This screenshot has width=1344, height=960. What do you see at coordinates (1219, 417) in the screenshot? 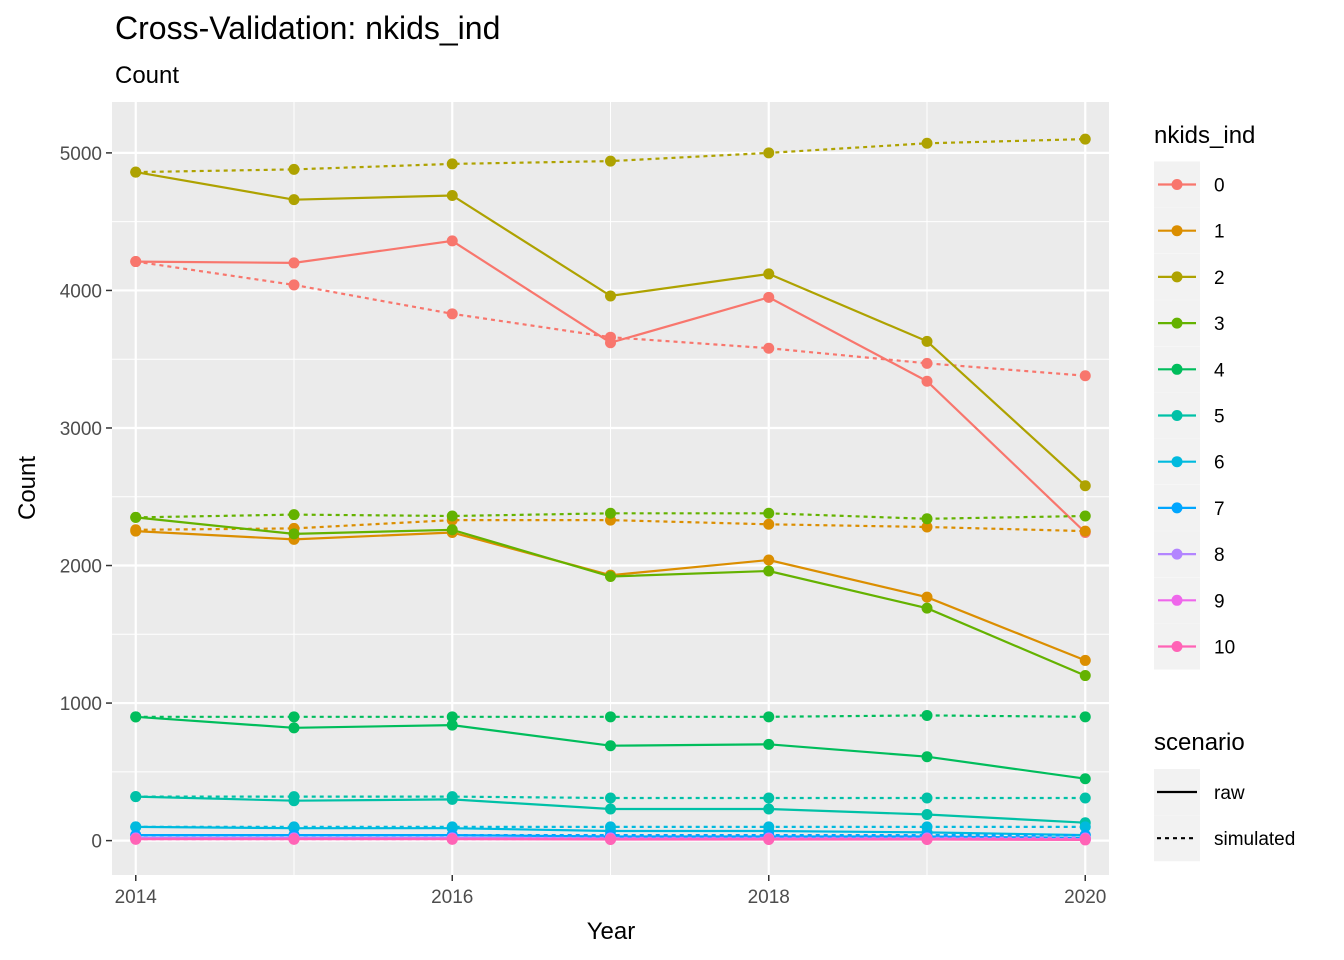
I see `legend-label-5: 5` at bounding box center [1219, 417].